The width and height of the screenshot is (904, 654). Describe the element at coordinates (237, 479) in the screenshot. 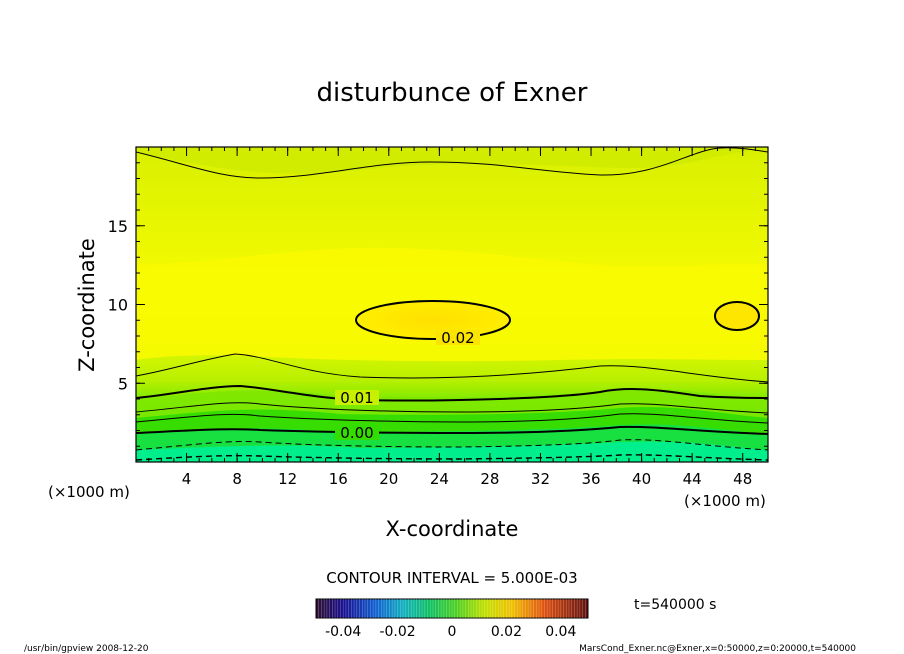

I see `x-tick-label: 8` at that location.